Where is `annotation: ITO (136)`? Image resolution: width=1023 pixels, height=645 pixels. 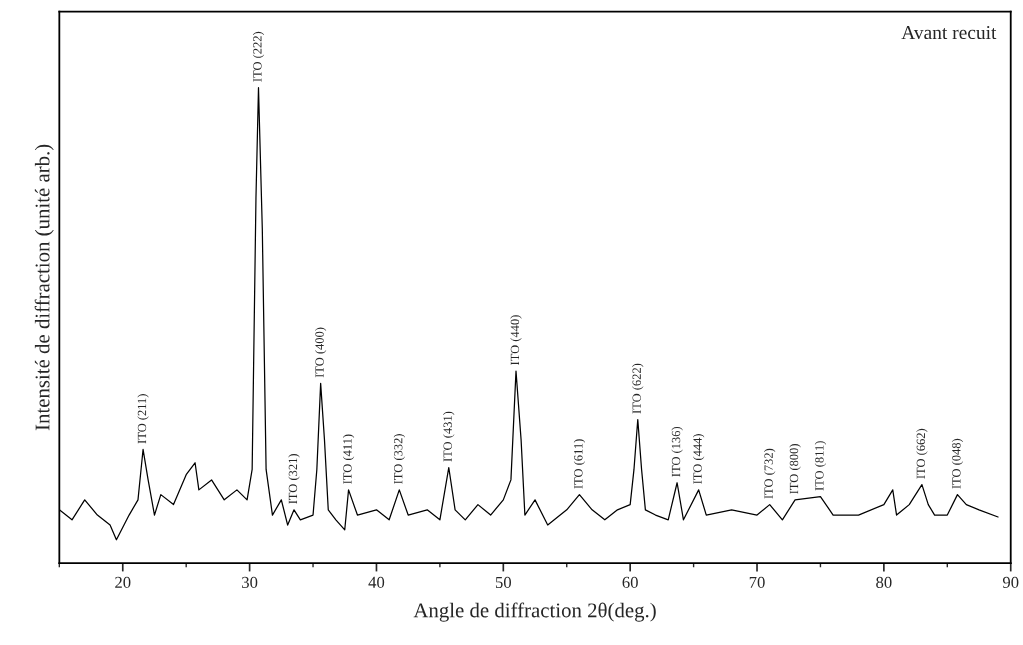 annotation: ITO (136) is located at coordinates (677, 451).